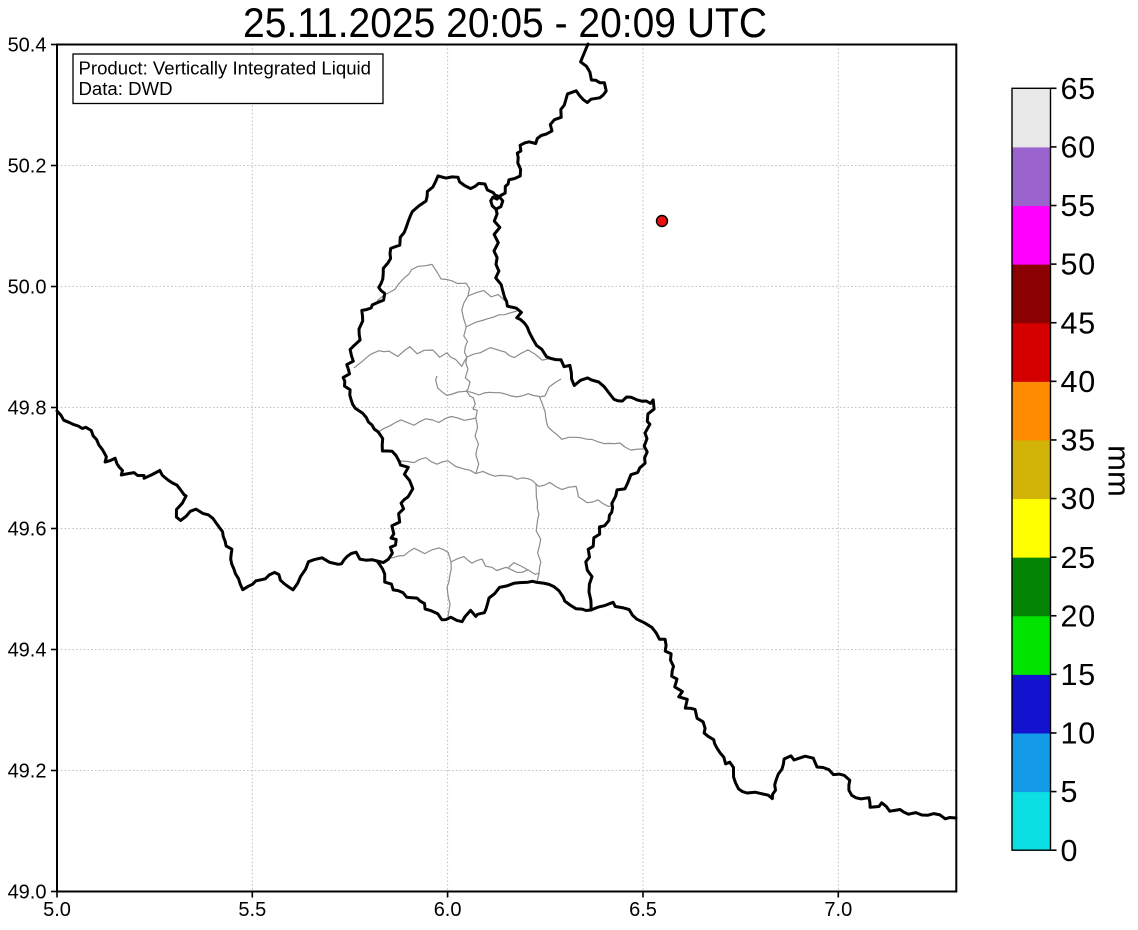 The width and height of the screenshot is (1138, 930). Describe the element at coordinates (1079, 206) in the screenshot. I see `svg-text: 55` at that location.